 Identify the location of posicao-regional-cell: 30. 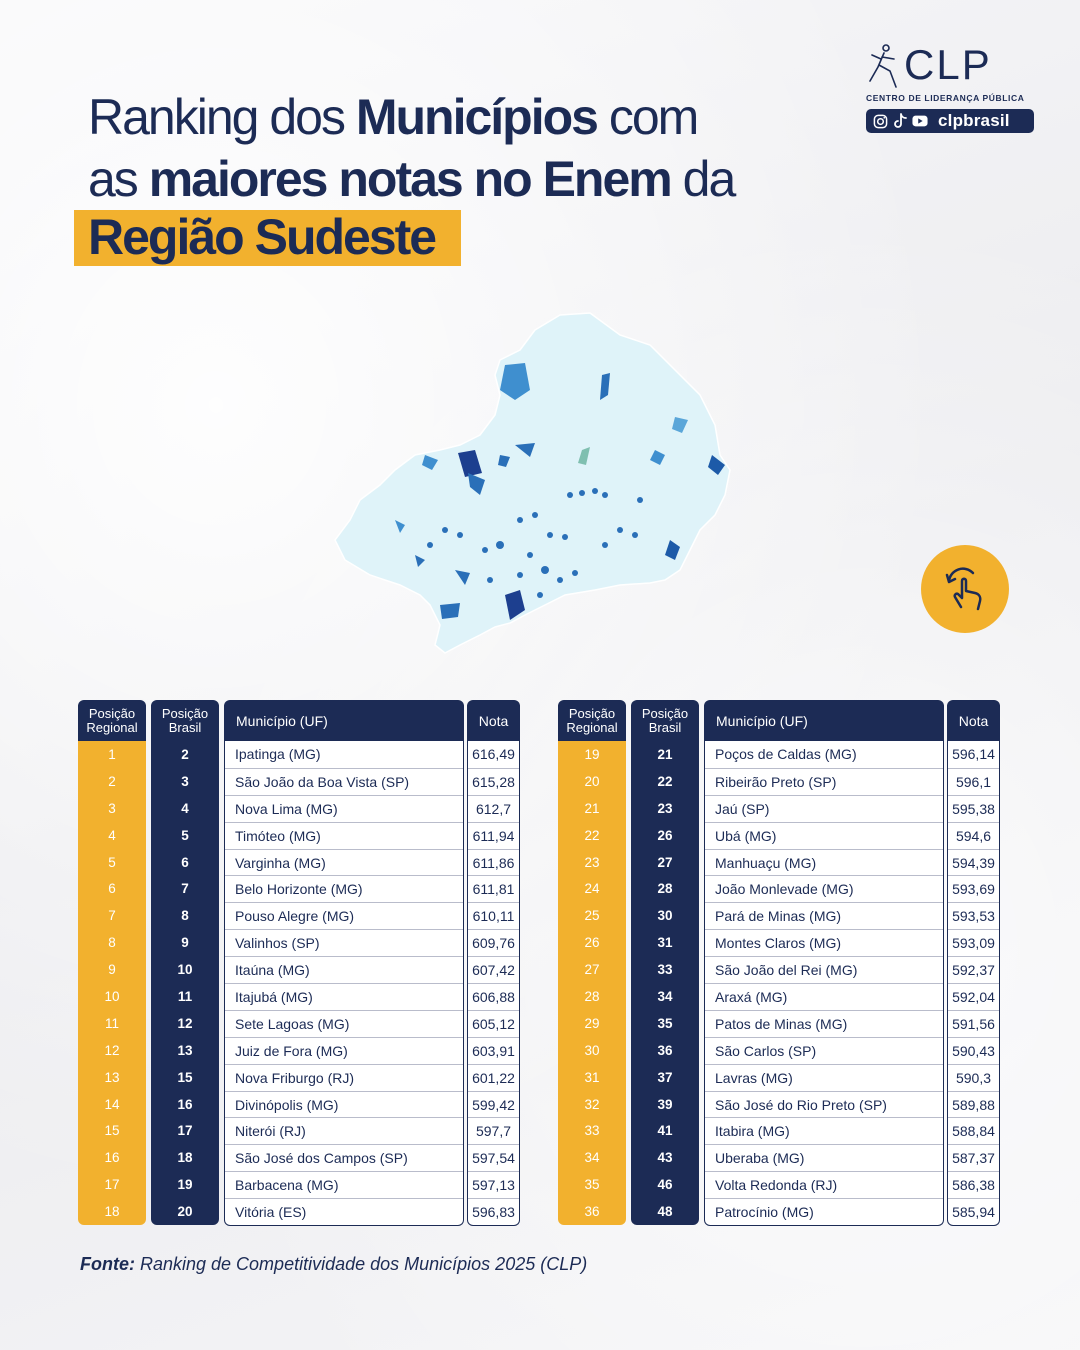
(592, 1050).